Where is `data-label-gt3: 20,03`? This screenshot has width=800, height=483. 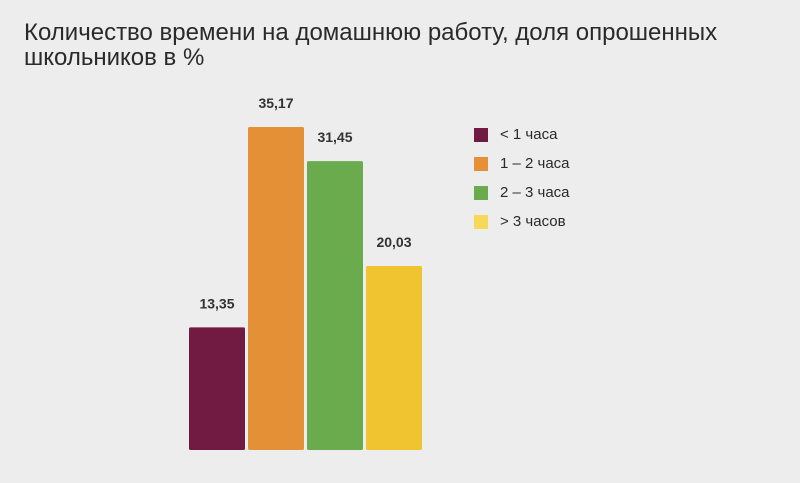
data-label-gt3: 20,03 is located at coordinates (393, 242).